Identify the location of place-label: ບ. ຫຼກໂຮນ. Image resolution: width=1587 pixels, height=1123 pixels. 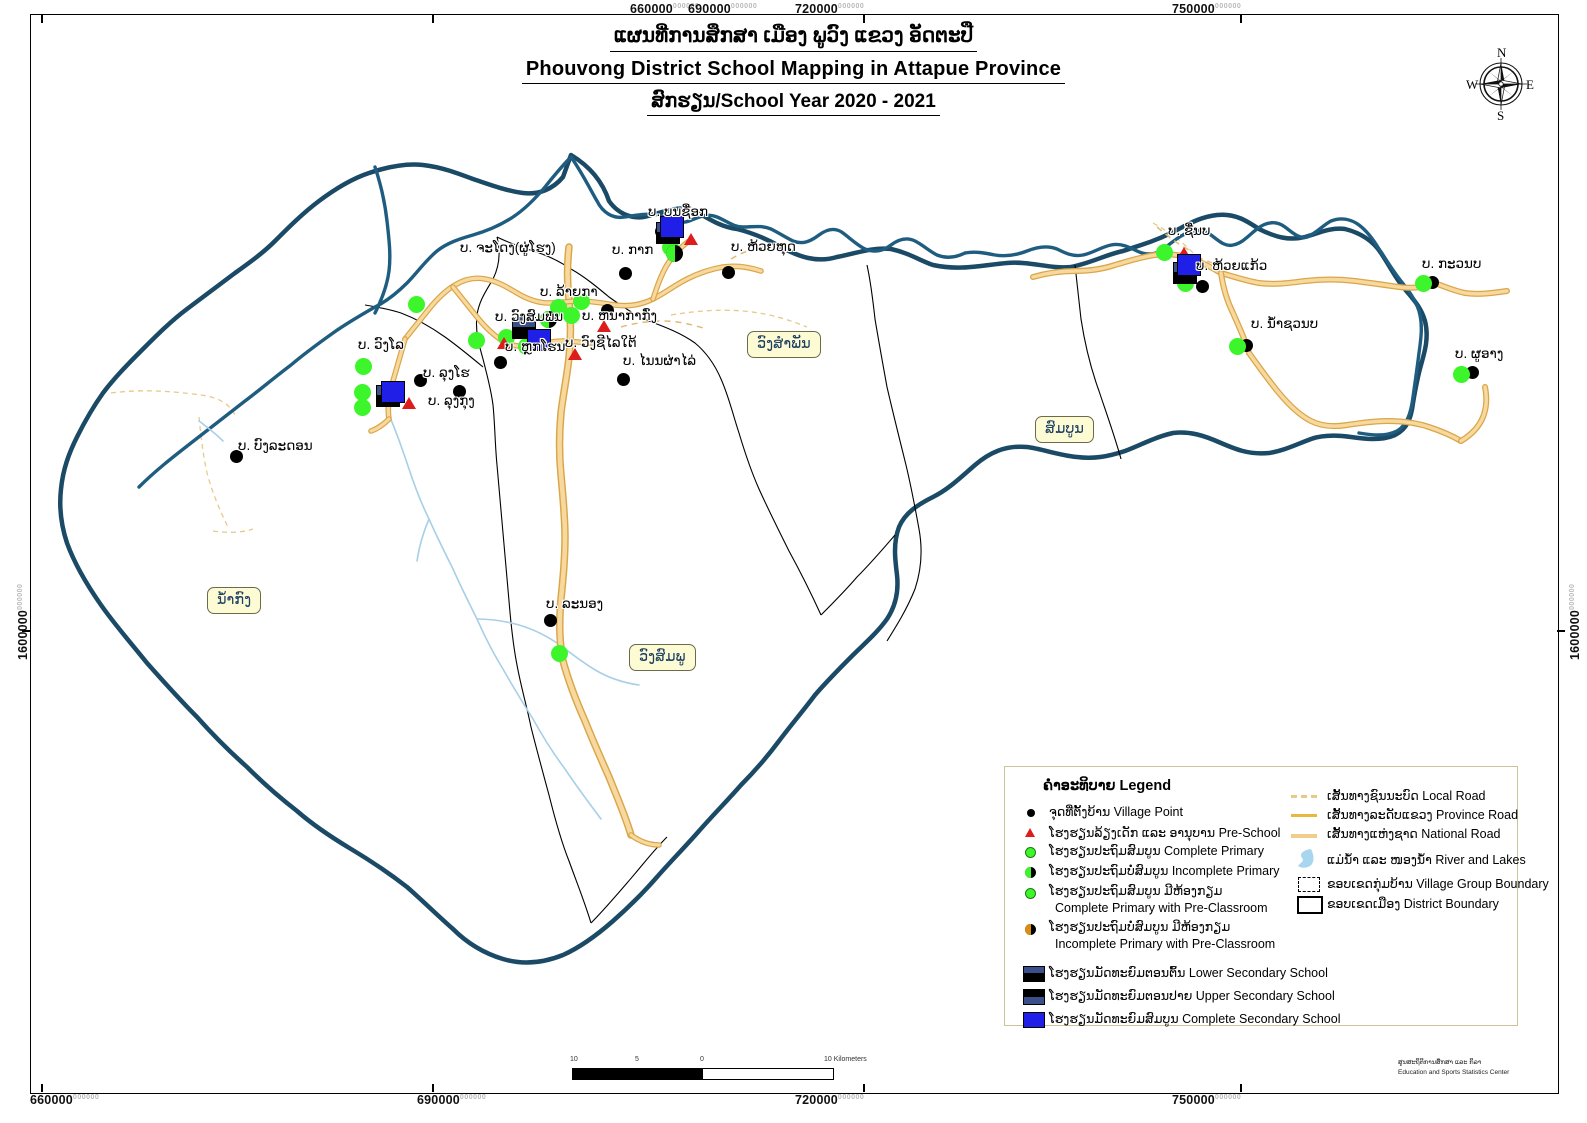
(535, 346).